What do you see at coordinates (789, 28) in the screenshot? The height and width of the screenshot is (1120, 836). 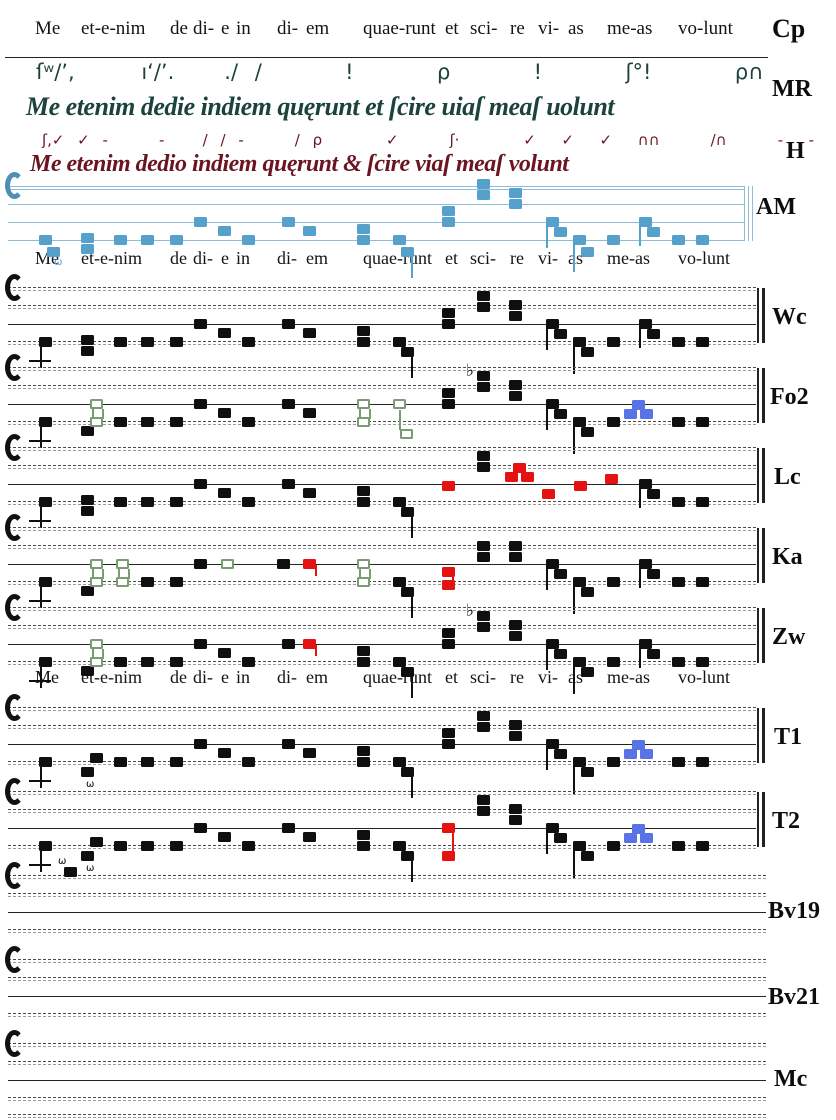 I see `row-label-cp: Cp` at bounding box center [789, 28].